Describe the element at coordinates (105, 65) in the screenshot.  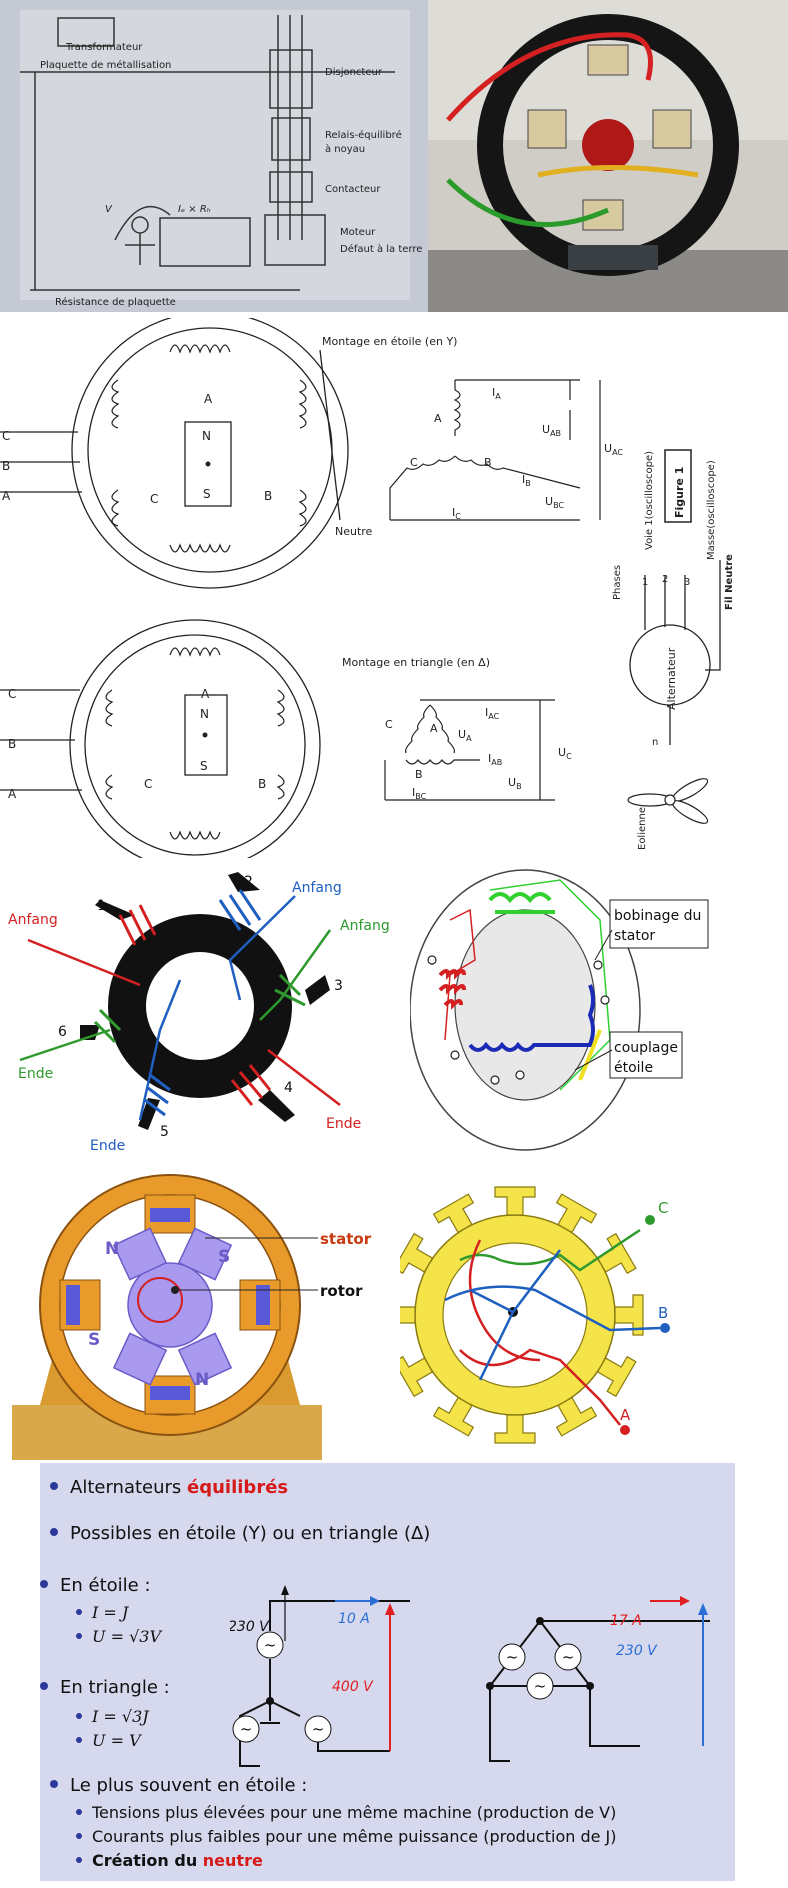
I see `plate-label: Plaquette de métallisation` at that location.